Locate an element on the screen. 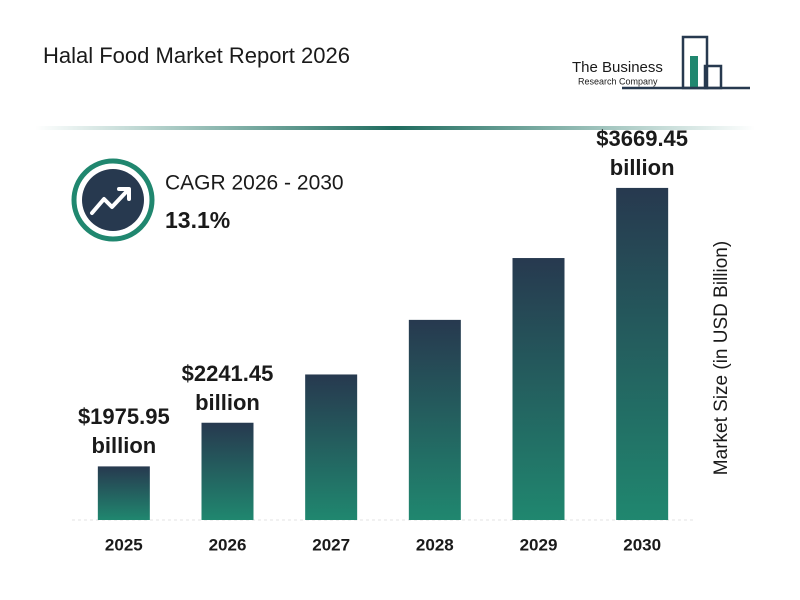 The height and width of the screenshot is (600, 800). logo: The Business Research Company is located at coordinates (661, 62).